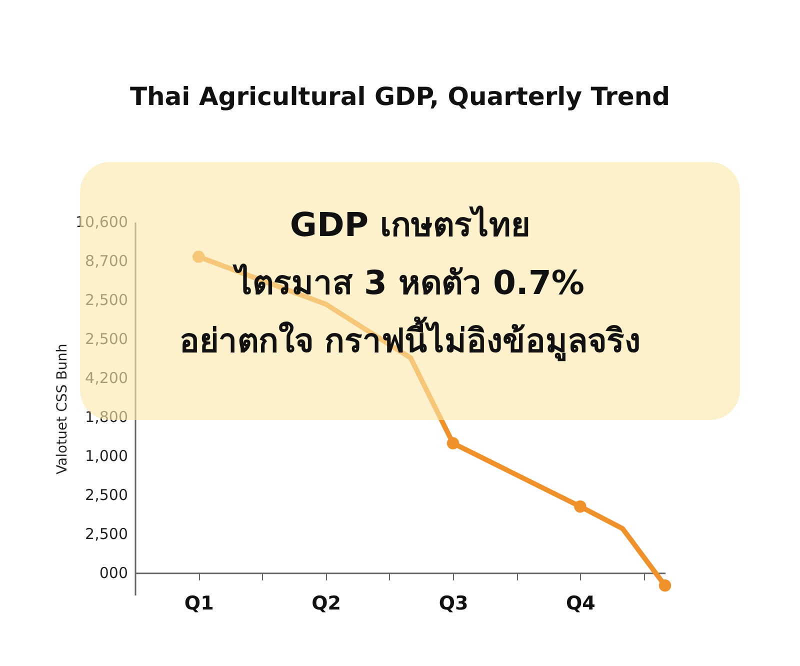  I want to click on y-axis-title: Valotuet CSS Bunh, so click(62, 409).